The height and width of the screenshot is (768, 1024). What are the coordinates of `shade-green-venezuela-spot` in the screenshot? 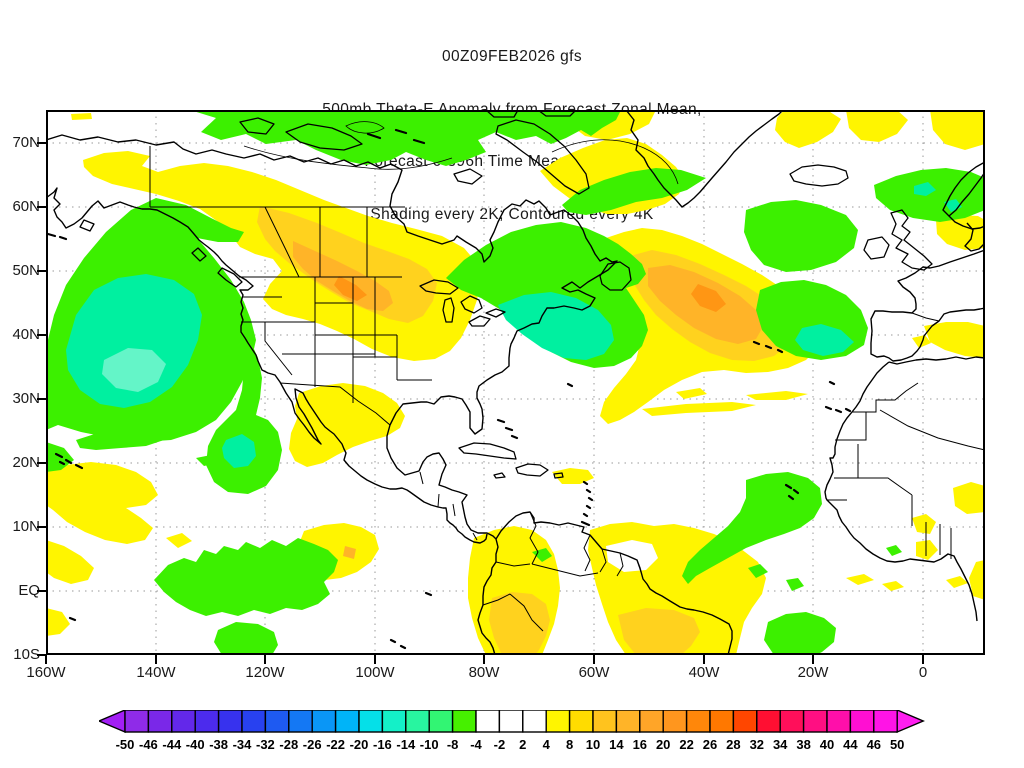 It's located at (542, 555).